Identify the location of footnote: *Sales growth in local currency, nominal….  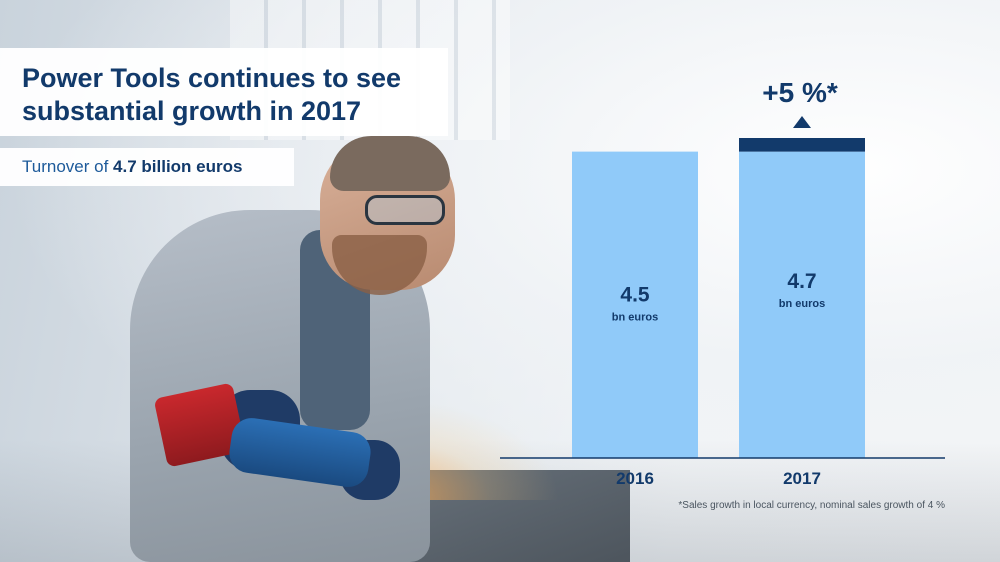
(811, 505).